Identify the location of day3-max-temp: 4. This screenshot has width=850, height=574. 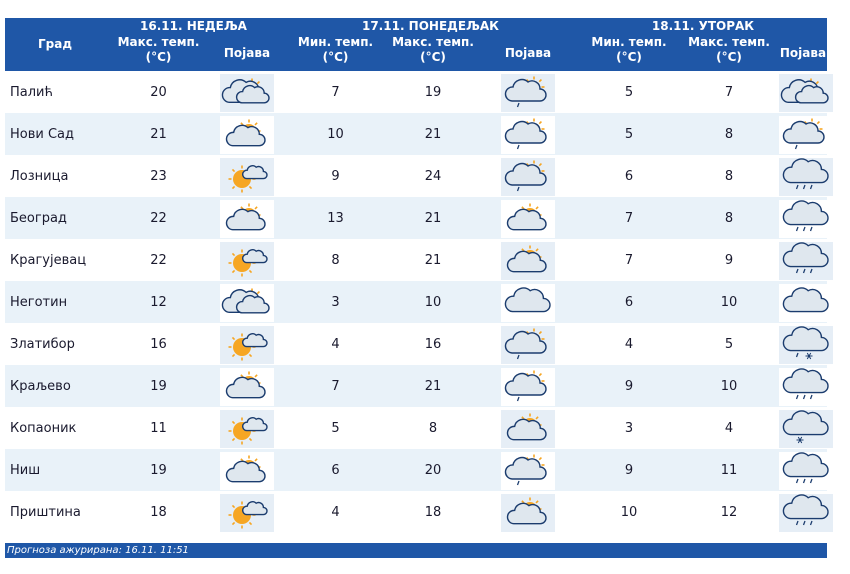
(729, 428).